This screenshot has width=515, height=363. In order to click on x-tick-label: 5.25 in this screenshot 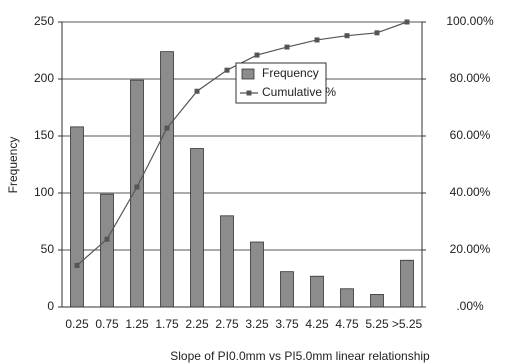, I will do `click(377, 324)`.